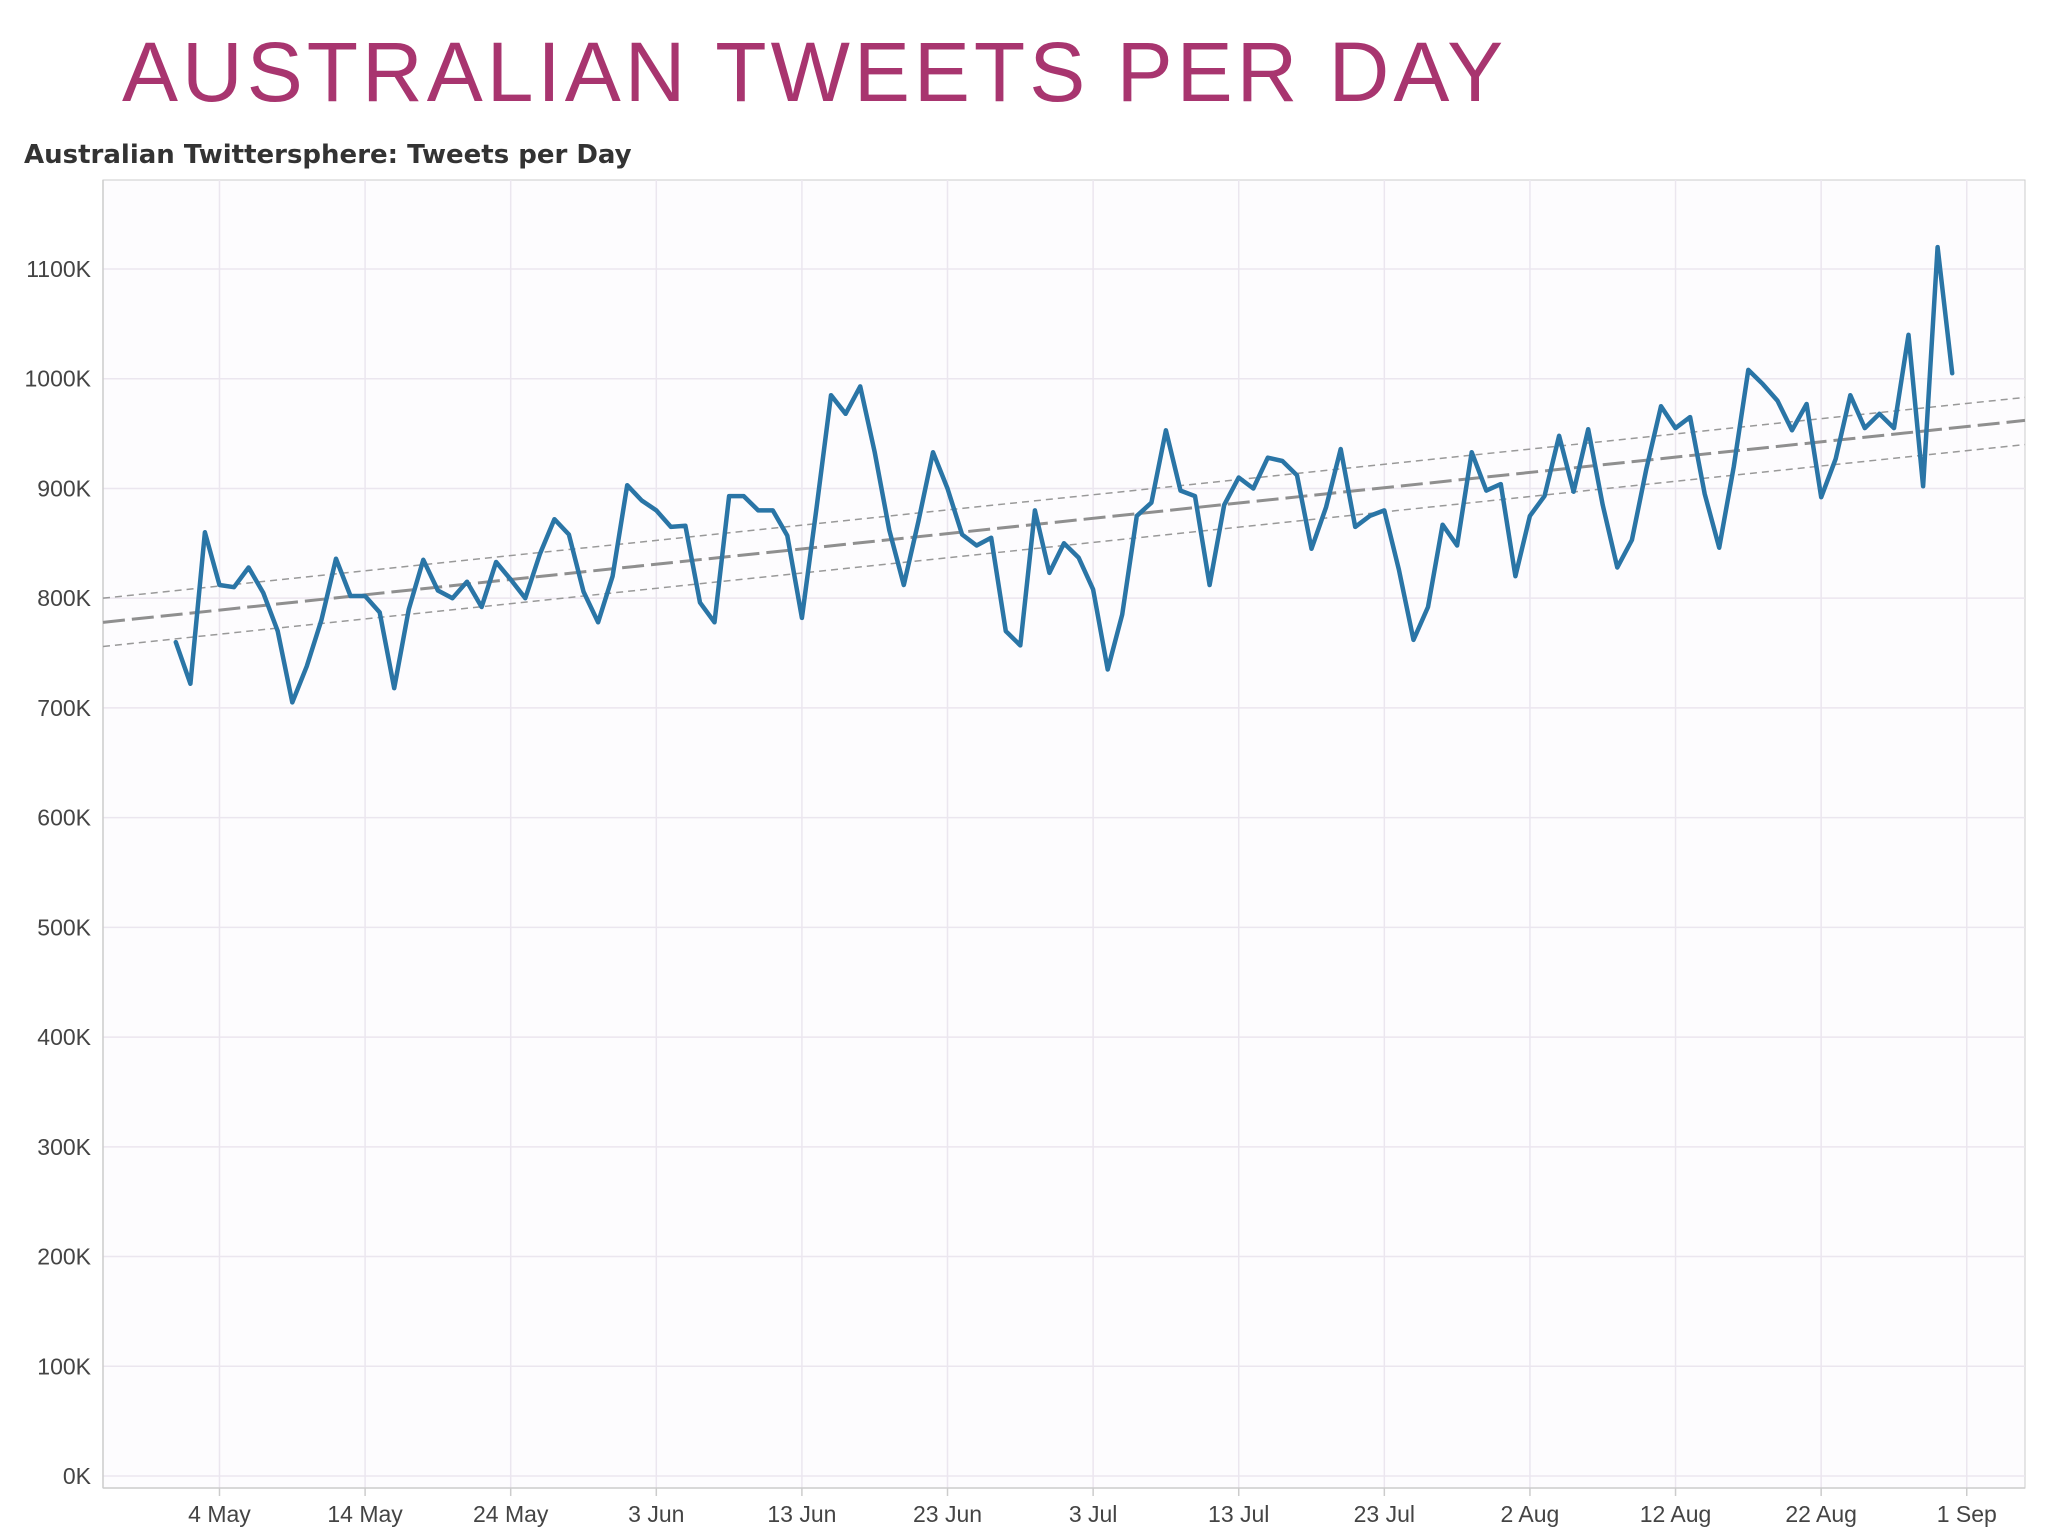 The image size is (2048, 1536). What do you see at coordinates (1384, 1514) in the screenshot?
I see `x-tick-label: 23 Jul` at bounding box center [1384, 1514].